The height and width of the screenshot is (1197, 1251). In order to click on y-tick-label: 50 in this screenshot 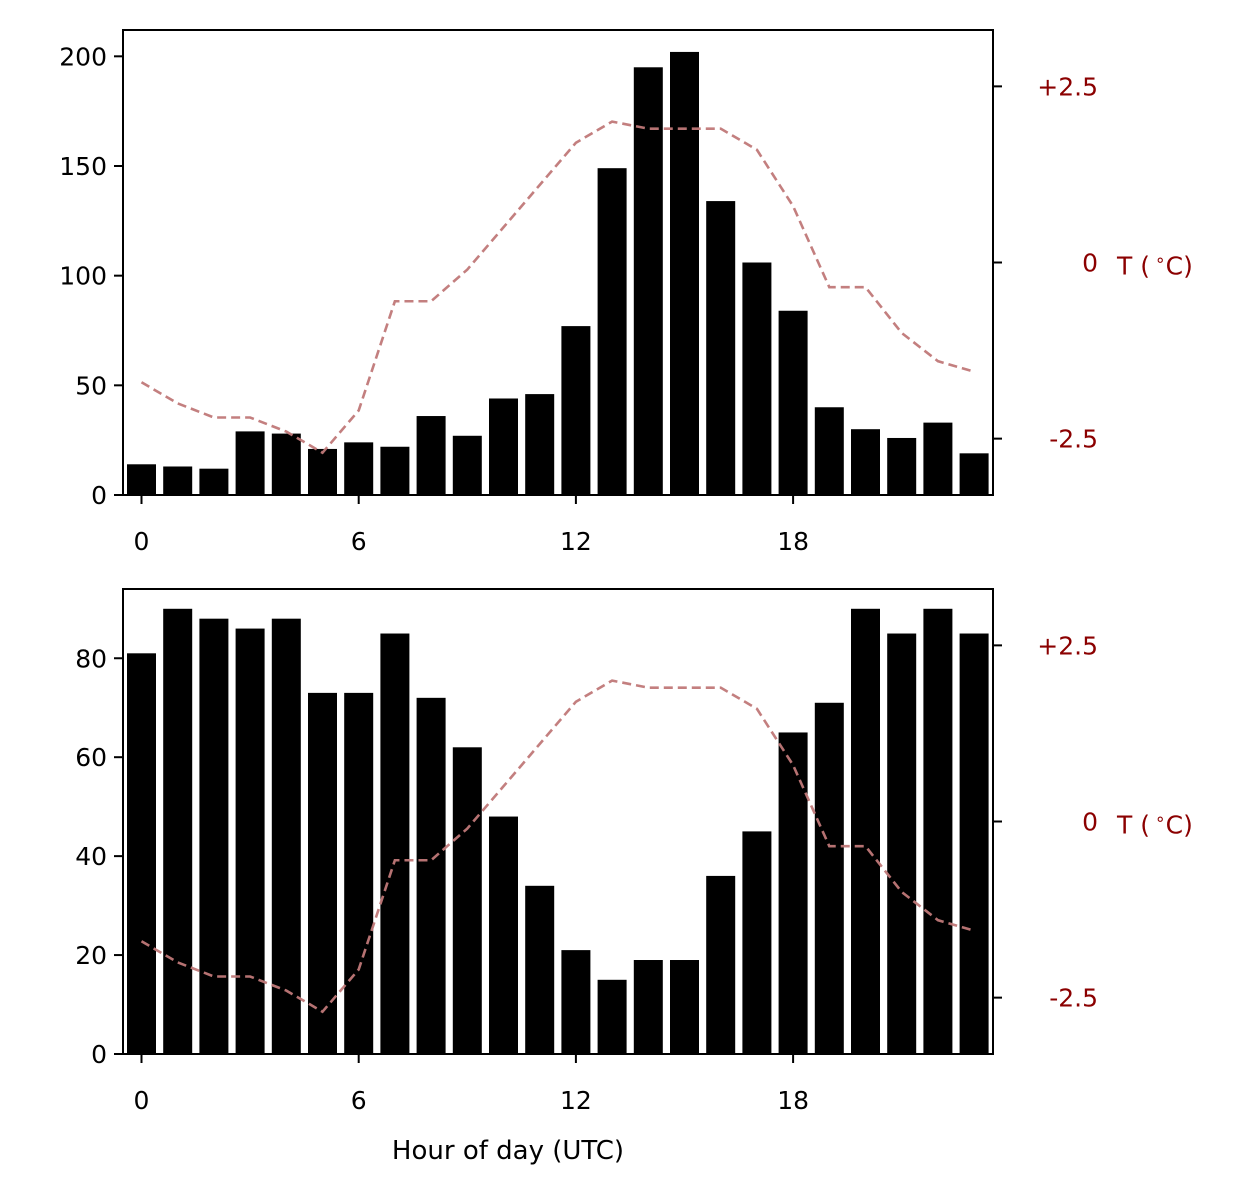, I will do `click(91, 385)`.